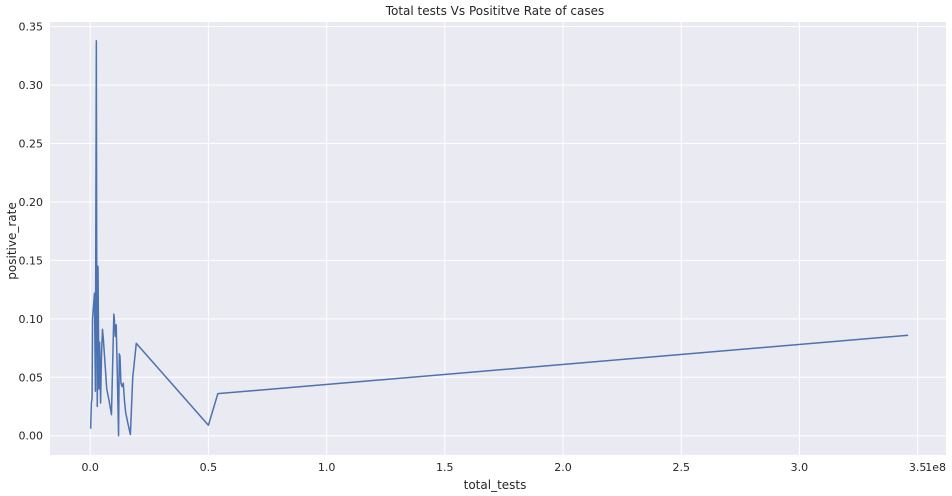 The width and height of the screenshot is (952, 496). I want to click on y-tick-label: 0.30, so click(31, 85).